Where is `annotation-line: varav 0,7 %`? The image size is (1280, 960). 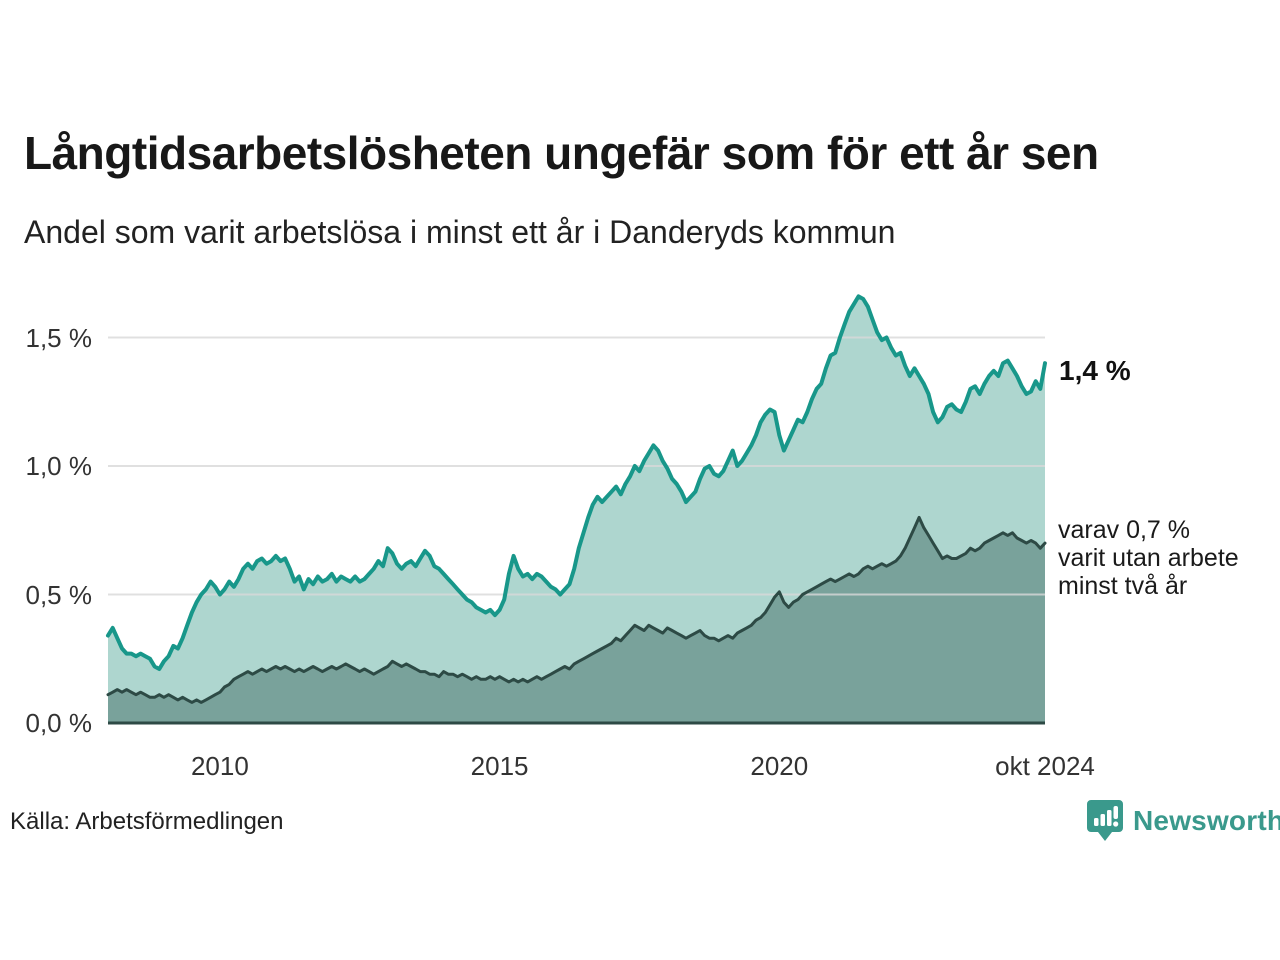
annotation-line: varav 0,7 % is located at coordinates (1124, 530).